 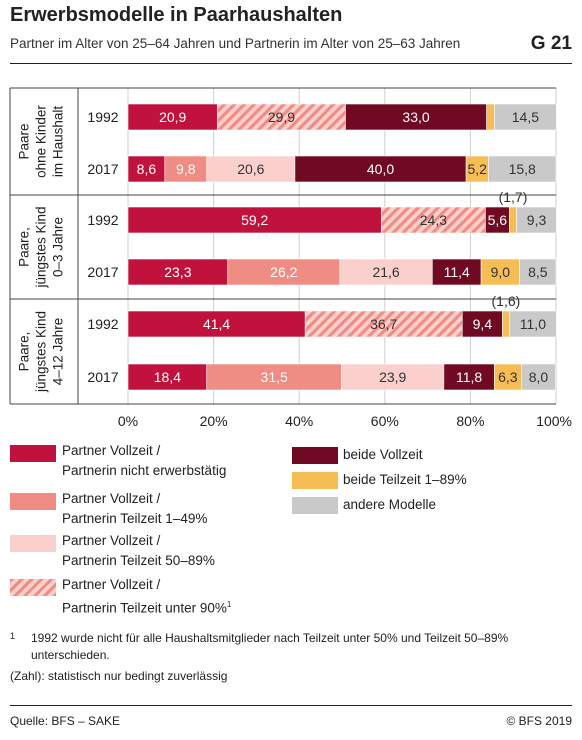 What do you see at coordinates (470, 421) in the screenshot?
I see `x-tick-label: 80%` at bounding box center [470, 421].